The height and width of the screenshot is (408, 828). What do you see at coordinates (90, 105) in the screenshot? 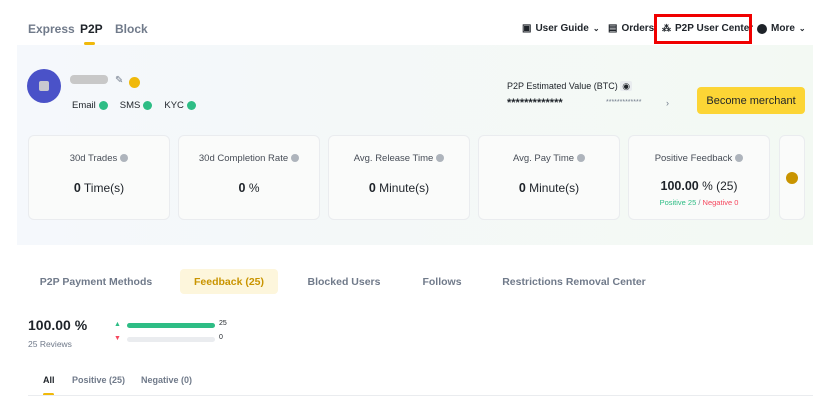
I see `verification-email: Email` at bounding box center [90, 105].